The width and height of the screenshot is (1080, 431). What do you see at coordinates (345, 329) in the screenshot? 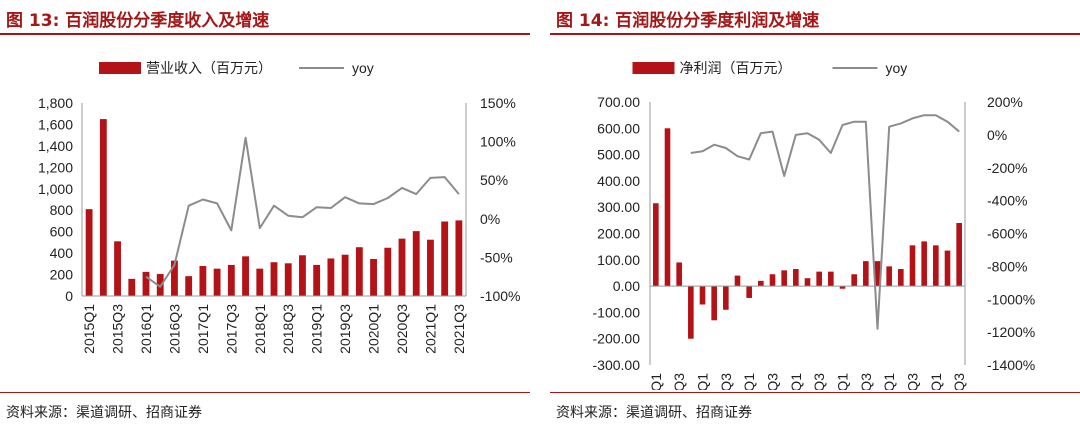
I see `x-tick-label: 2019Q3` at bounding box center [345, 329].